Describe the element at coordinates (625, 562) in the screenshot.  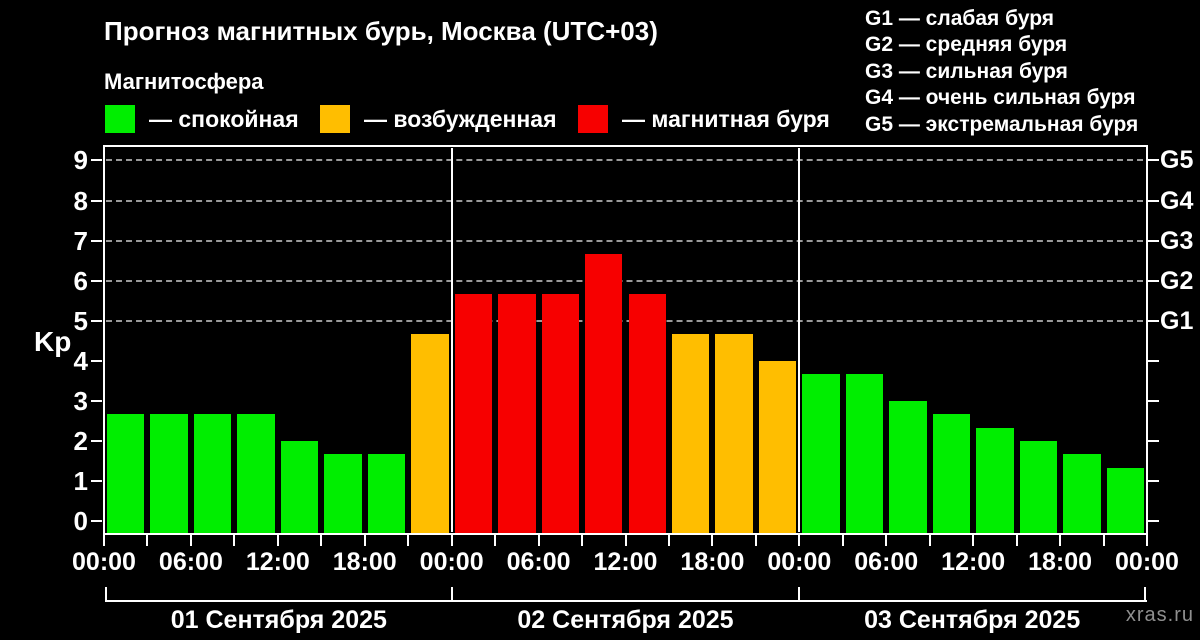
I see `x-tick-label: 12:00` at that location.